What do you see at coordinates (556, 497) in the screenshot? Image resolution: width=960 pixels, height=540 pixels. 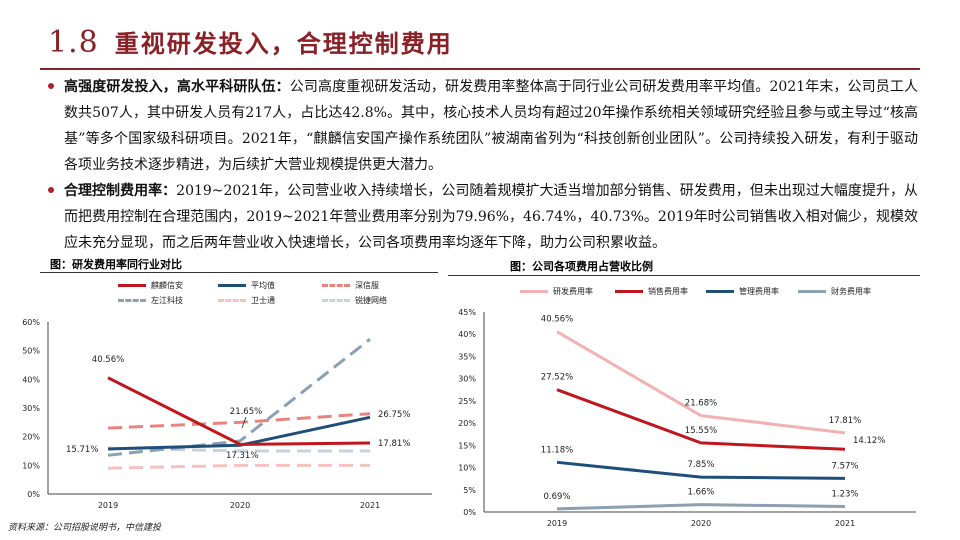 I see `data-label: 0.69%` at bounding box center [556, 497].